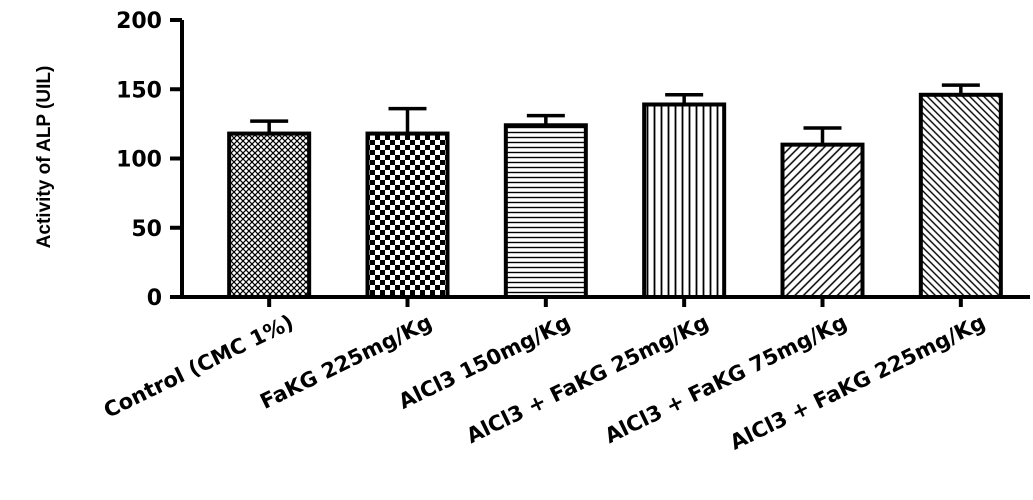 This screenshot has width=1033, height=500. I want to click on x-tick-label: AlCl3 + FaKG 25mg/Kg, so click(588, 379).